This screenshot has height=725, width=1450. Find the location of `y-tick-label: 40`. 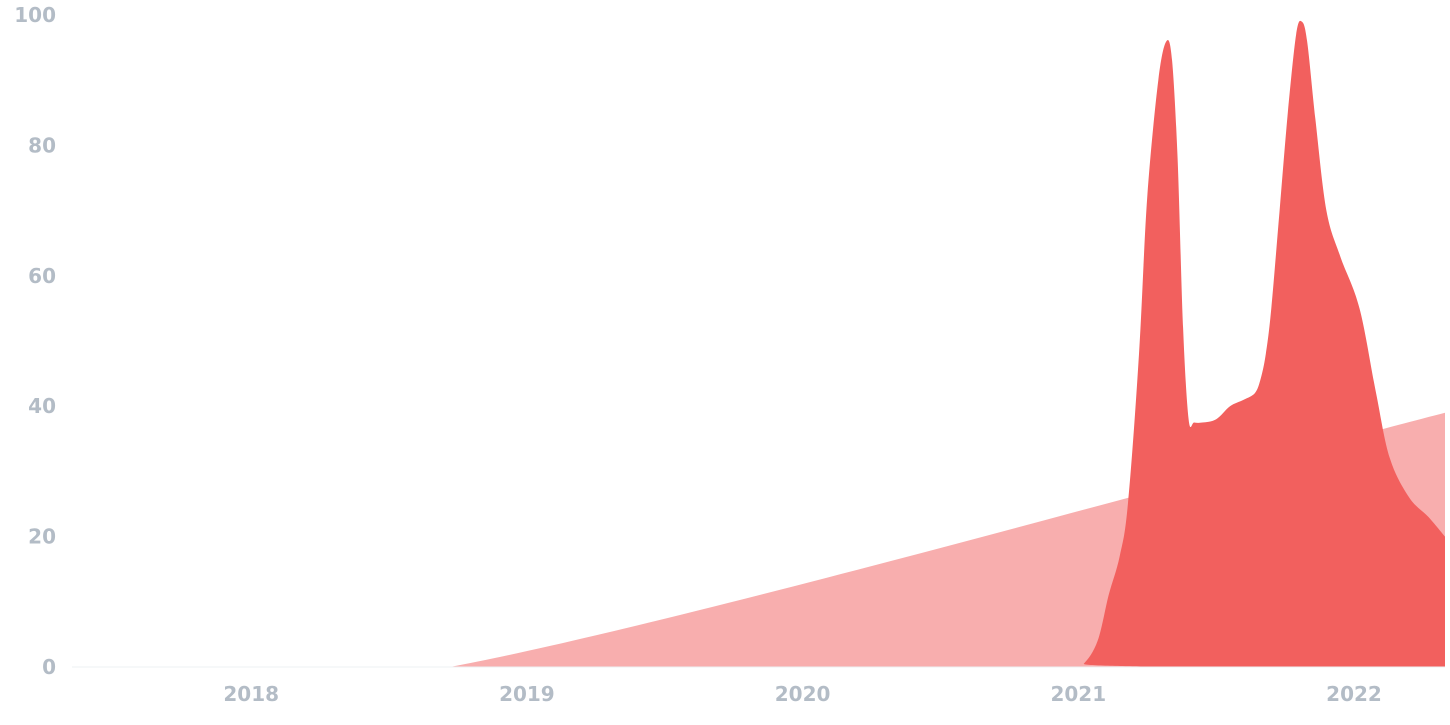

y-tick-label: 40 is located at coordinates (42, 406).